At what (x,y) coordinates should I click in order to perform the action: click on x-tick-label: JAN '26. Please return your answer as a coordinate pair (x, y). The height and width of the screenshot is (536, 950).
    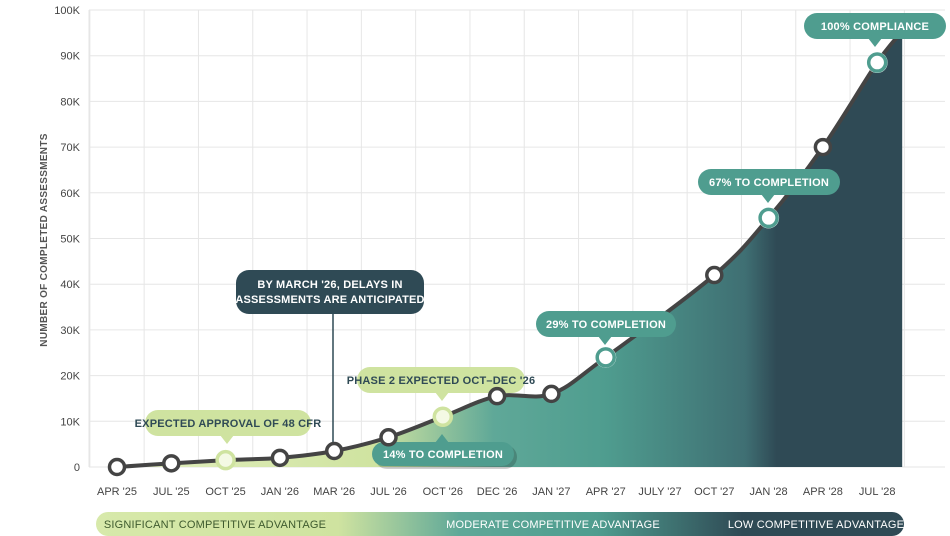
    Looking at the image, I should click on (280, 492).